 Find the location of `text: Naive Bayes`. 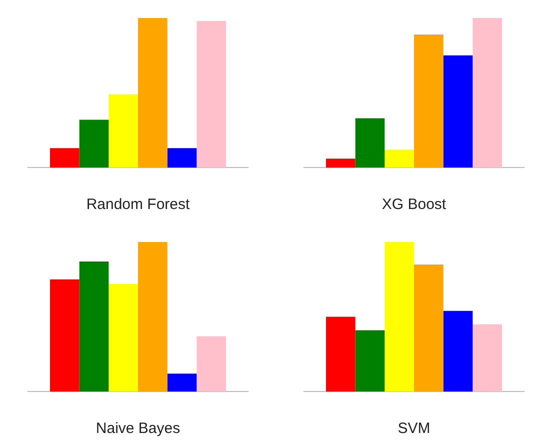

text: Naive Bayes is located at coordinates (138, 428).